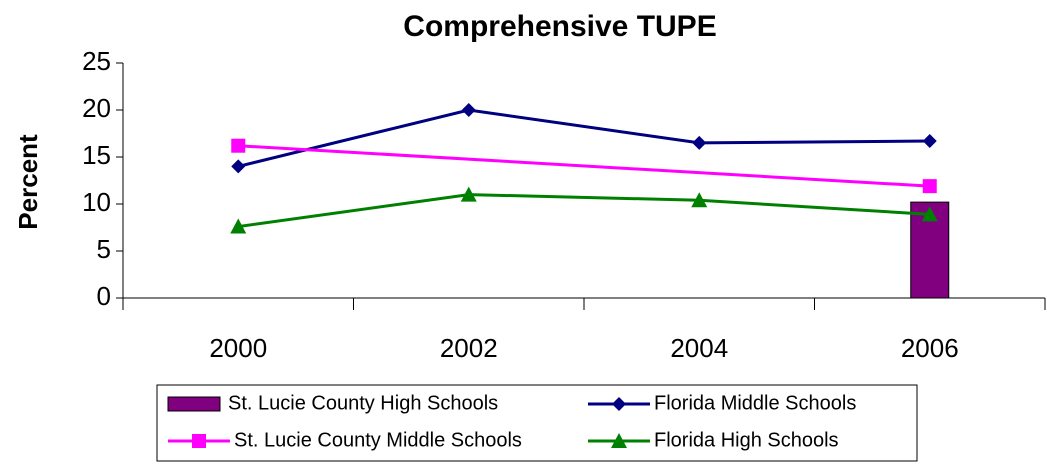 The height and width of the screenshot is (465, 1047). Describe the element at coordinates (469, 348) in the screenshot. I see `x-tick-label: 2002` at that location.